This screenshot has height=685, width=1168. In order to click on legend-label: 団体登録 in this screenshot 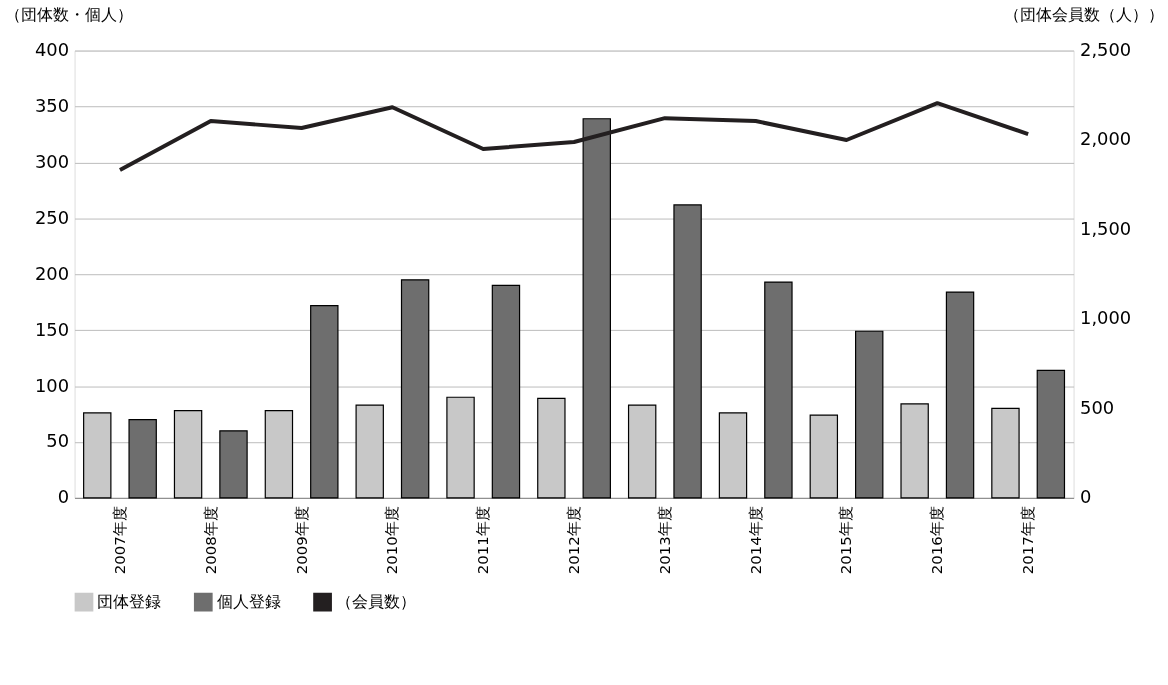, I will do `click(129, 602)`.